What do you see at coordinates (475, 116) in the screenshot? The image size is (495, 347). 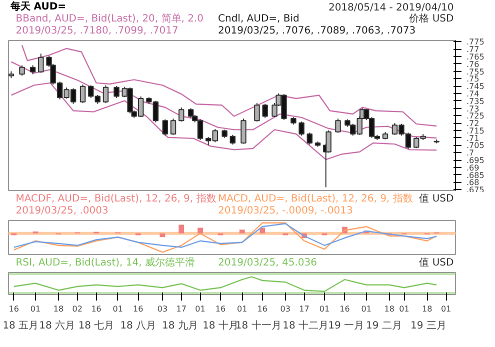 I see `y-tick-label: .725` at bounding box center [475, 116].